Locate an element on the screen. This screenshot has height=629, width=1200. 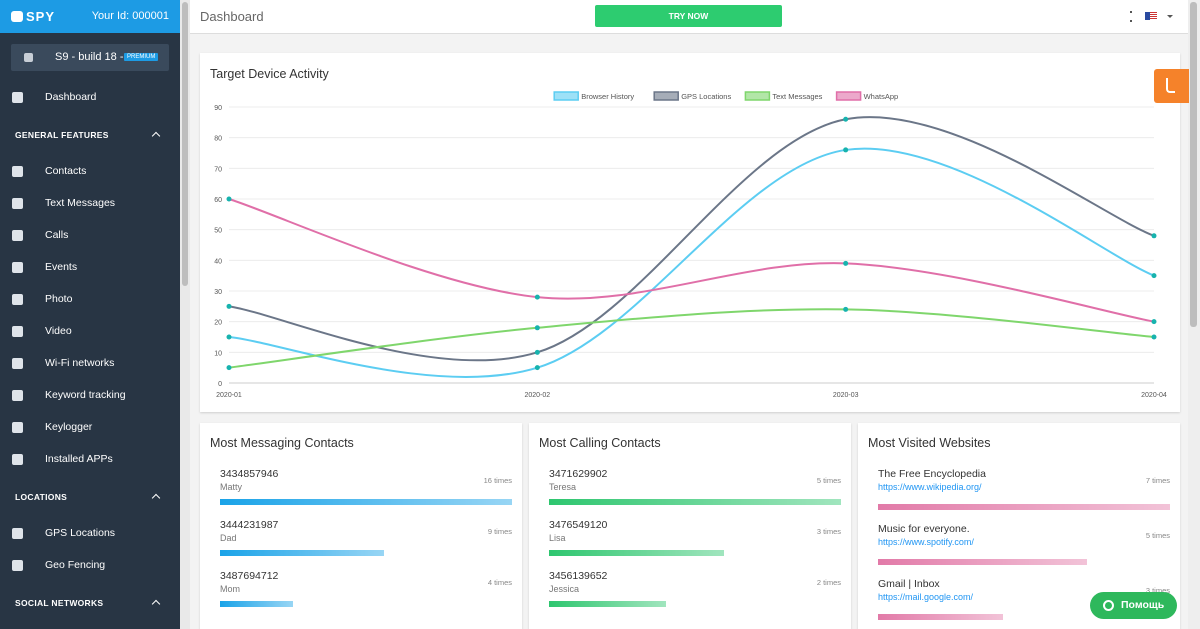
nav-section: SOCIAL NETWORKS is located at coordinates (59, 603).